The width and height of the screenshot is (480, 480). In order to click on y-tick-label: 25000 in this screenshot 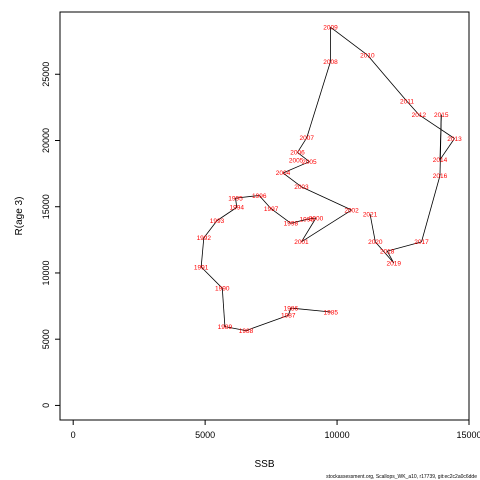, I will do `click(46, 74)`.